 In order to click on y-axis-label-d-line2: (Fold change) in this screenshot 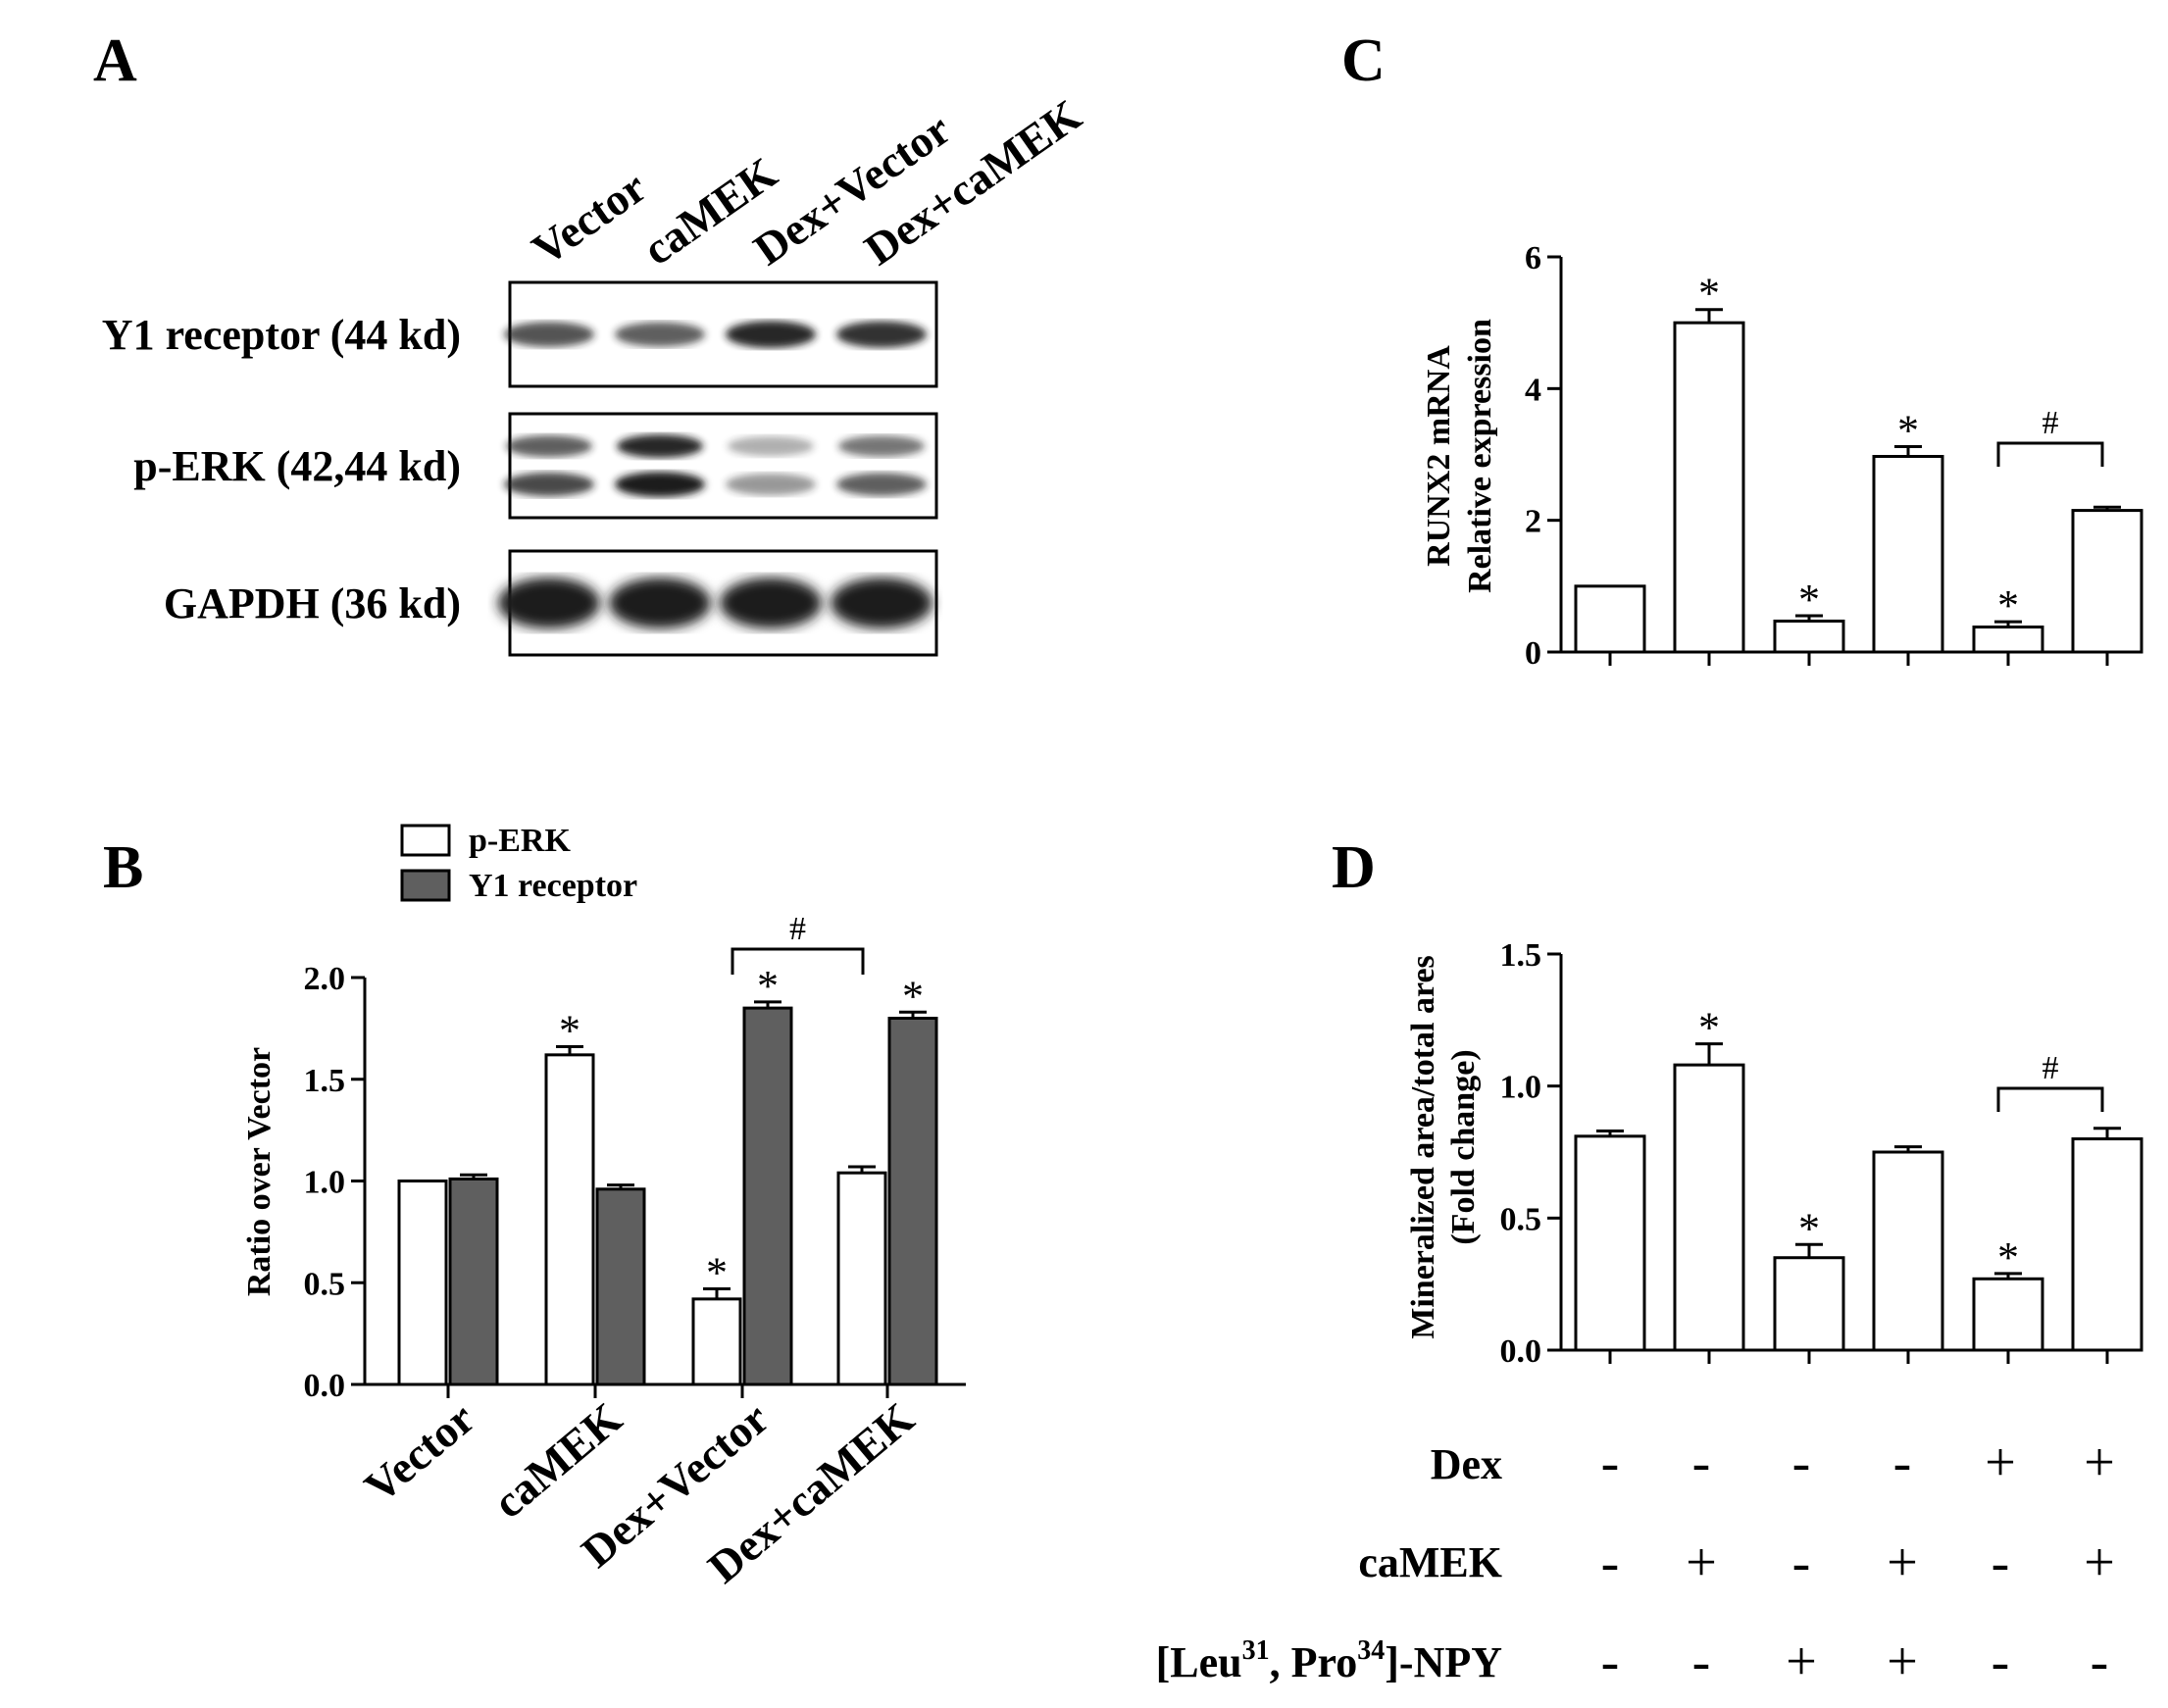, I will do `click(1463, 1146)`.